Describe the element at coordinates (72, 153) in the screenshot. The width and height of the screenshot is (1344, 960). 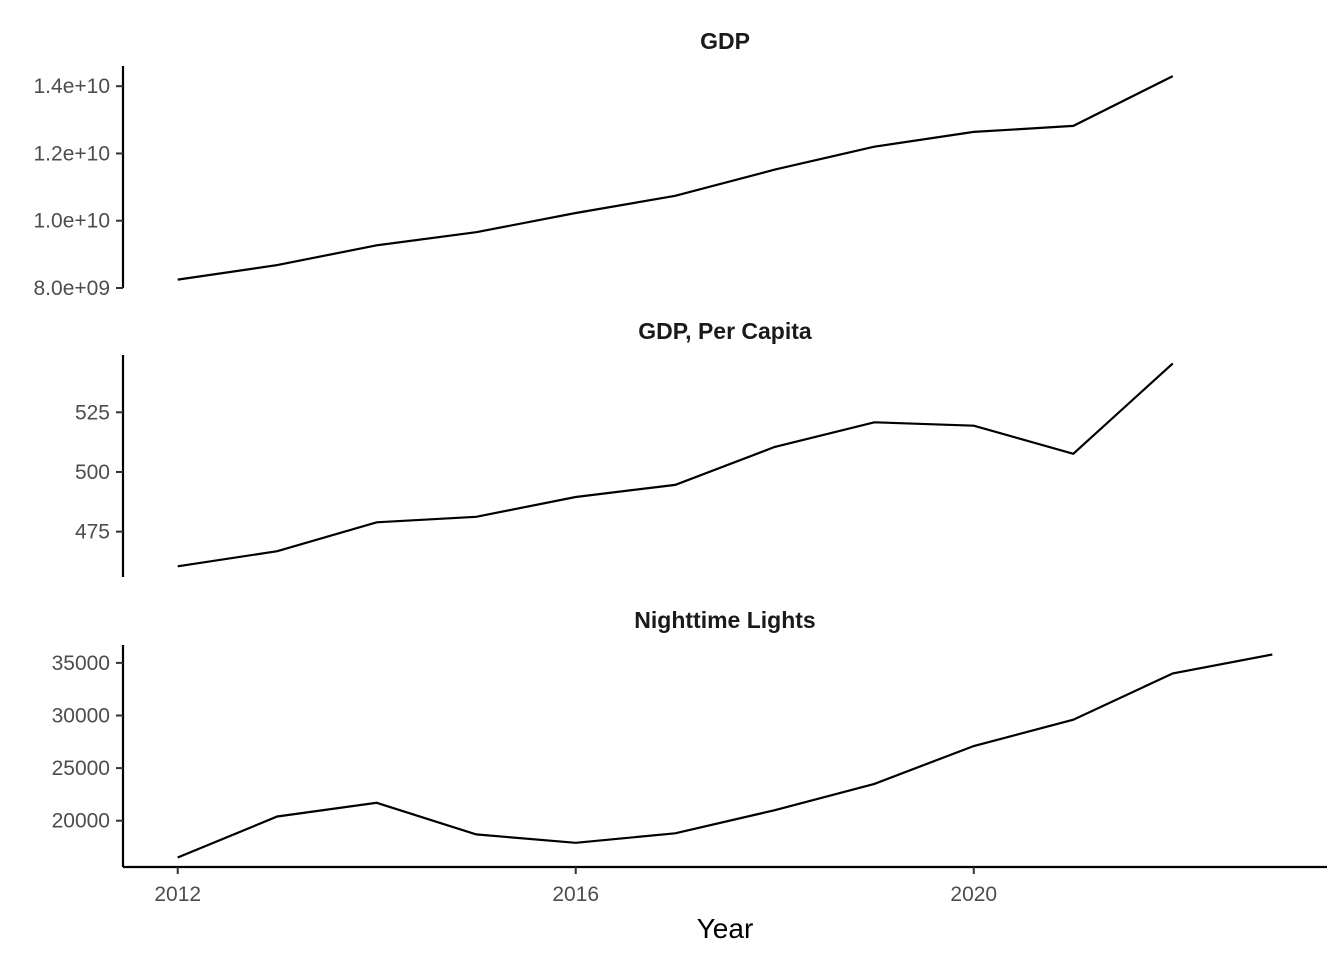
I see `y-tick-label: 1.2e+10` at that location.